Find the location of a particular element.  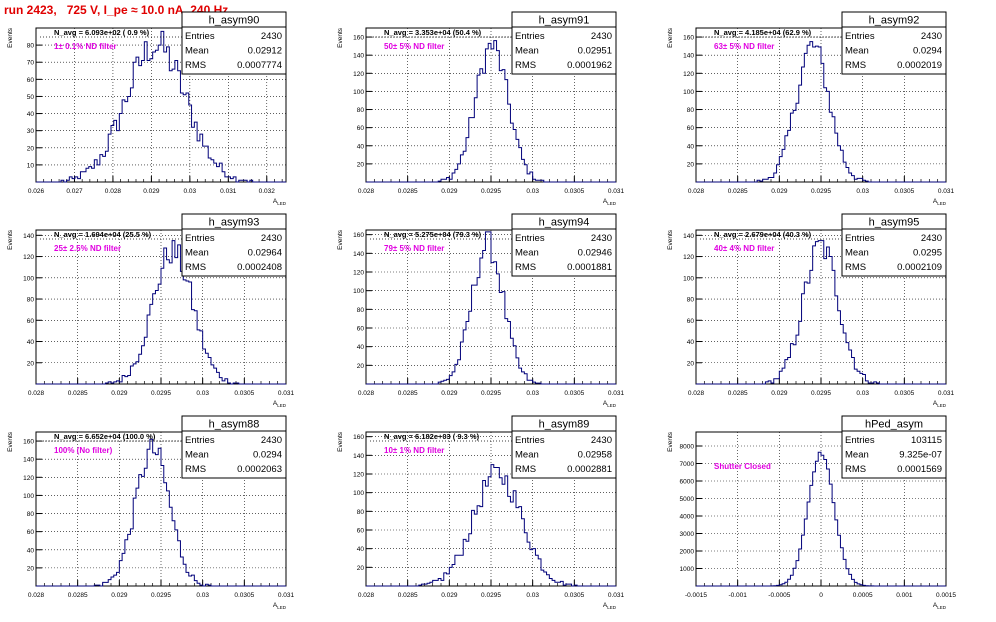

stats-value-mean: 0.02964 is located at coordinates (265, 253).